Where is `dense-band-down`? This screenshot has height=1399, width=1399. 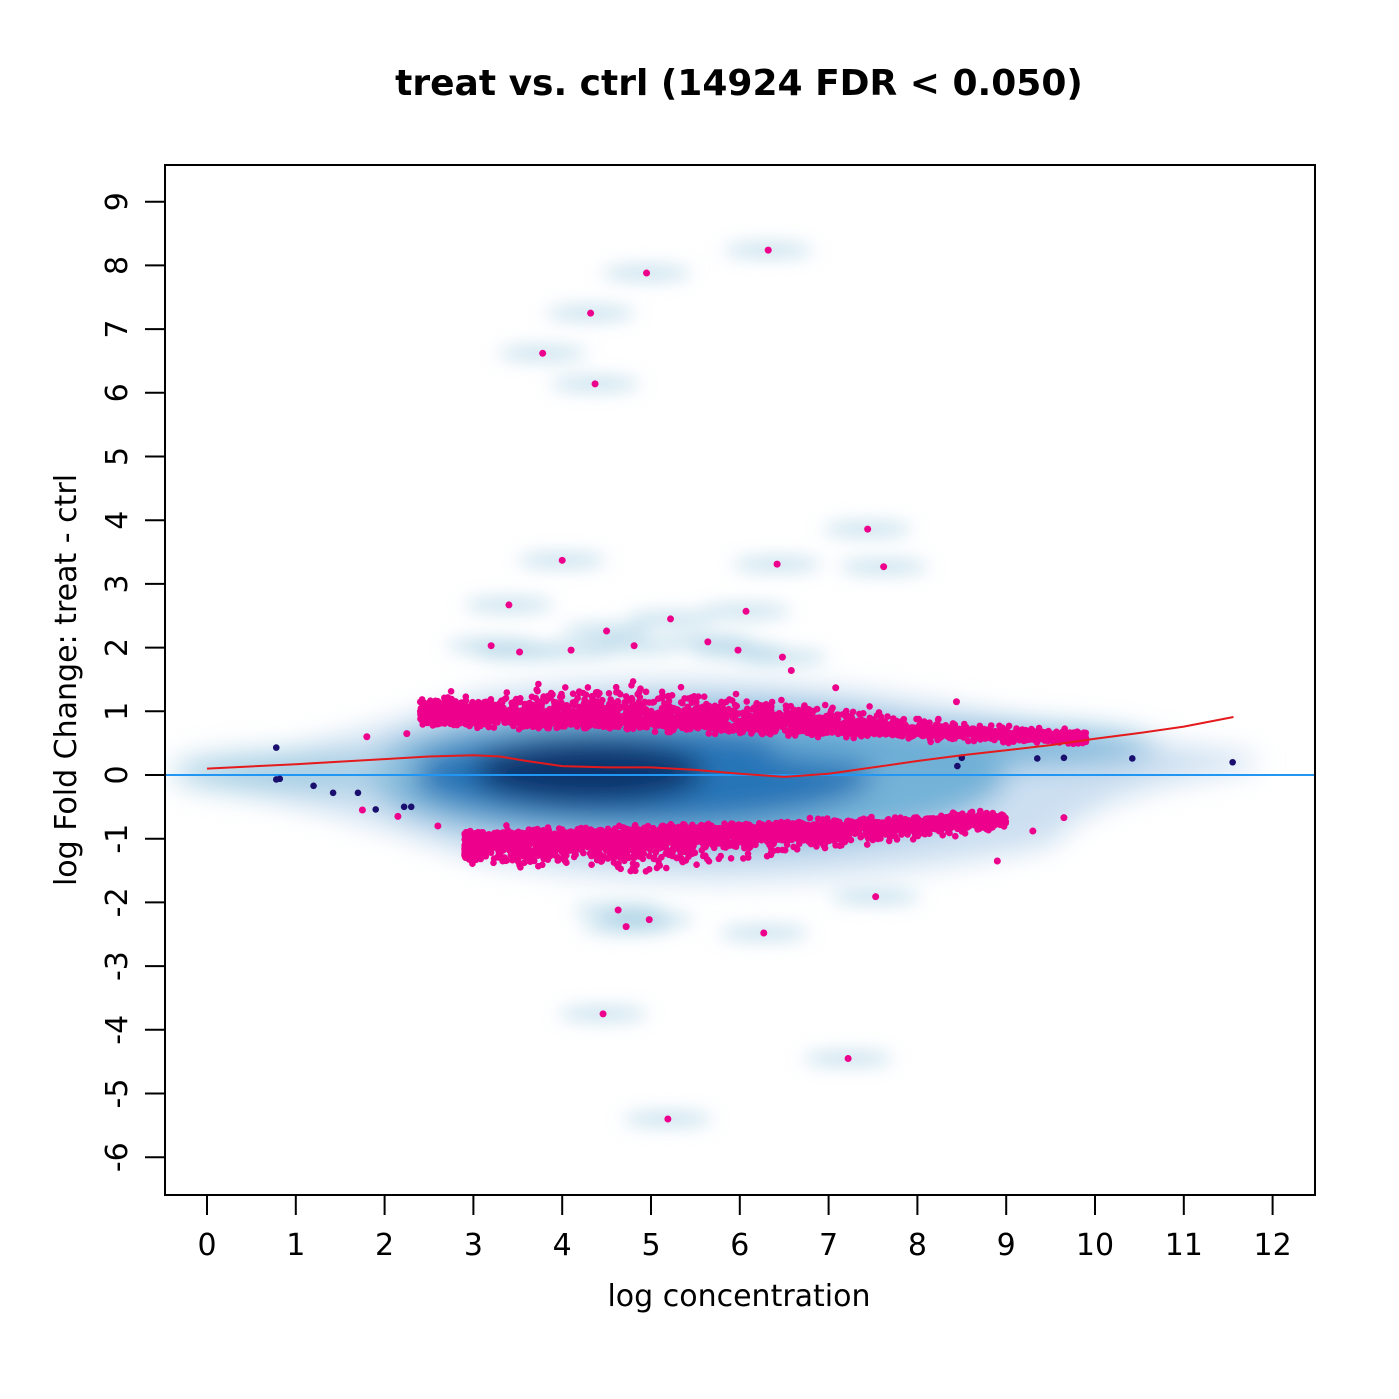
dense-band-down is located at coordinates (735, 841).